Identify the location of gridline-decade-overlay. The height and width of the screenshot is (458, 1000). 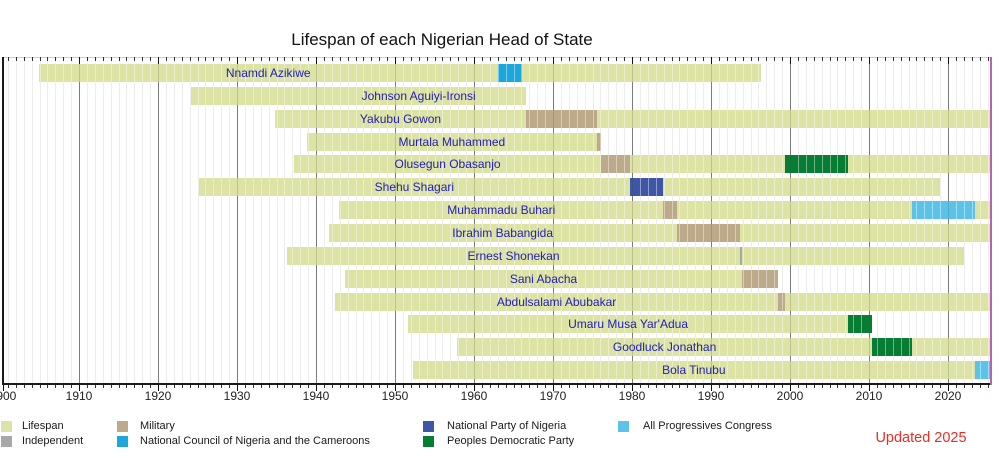
(948, 220).